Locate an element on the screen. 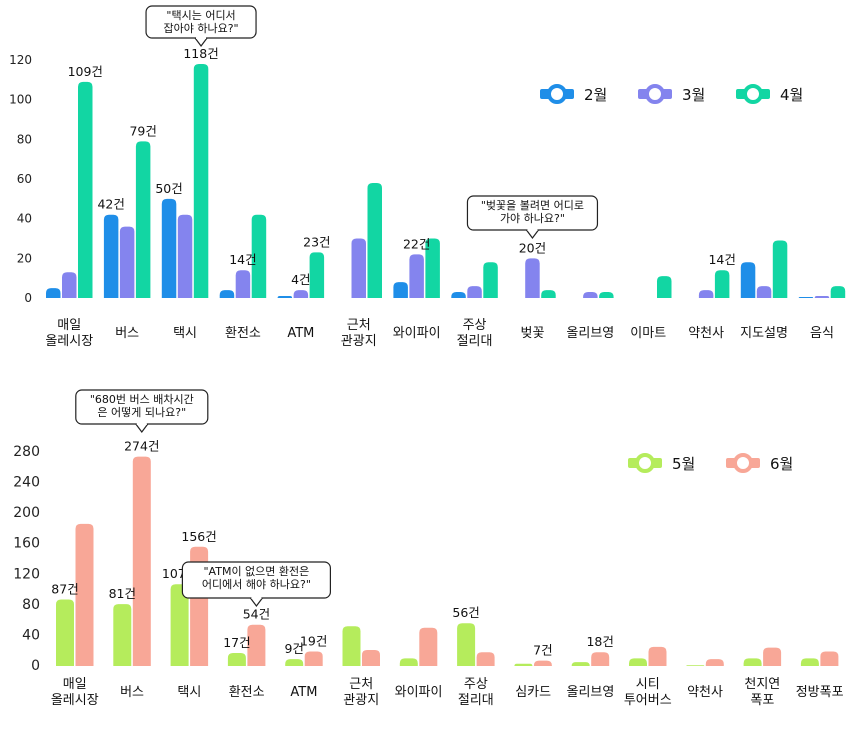 This screenshot has height=735, width=857. data-label: 19건 is located at coordinates (313, 640).